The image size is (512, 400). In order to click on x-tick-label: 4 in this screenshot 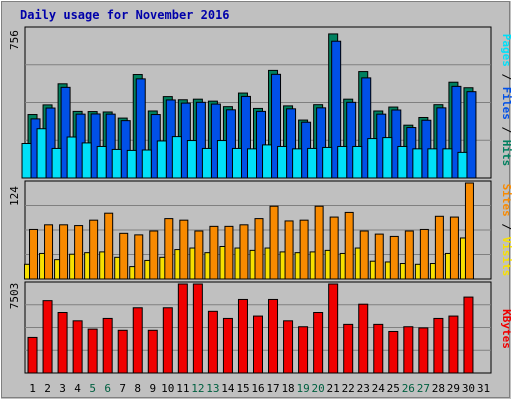, I will do `click(77, 388)`.